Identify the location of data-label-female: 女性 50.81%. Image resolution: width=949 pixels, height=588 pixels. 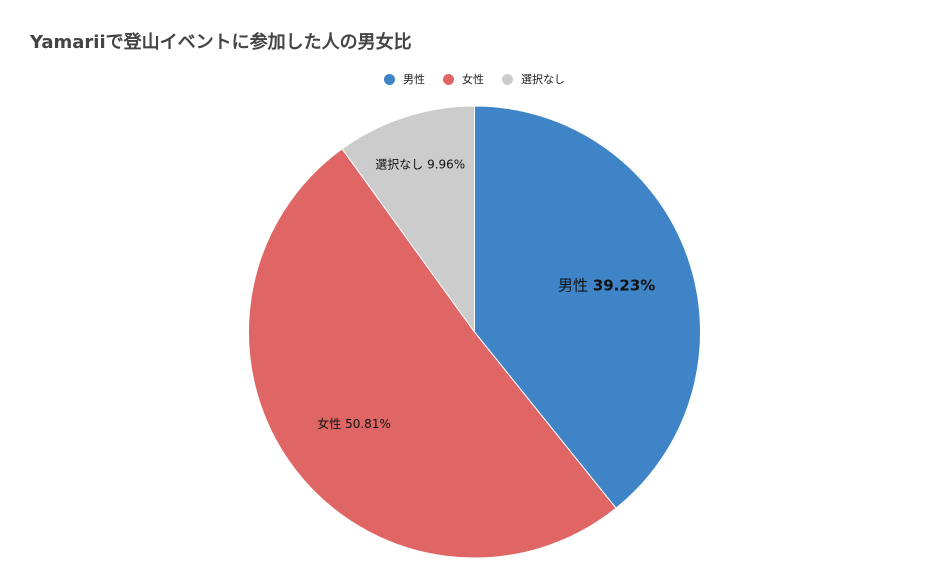
(354, 422).